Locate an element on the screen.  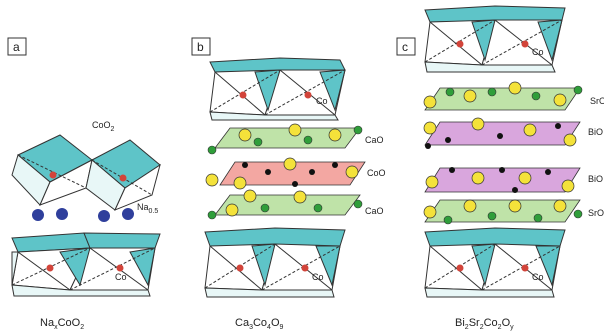
panel-a-na-atoms is located at coordinates (83, 215).